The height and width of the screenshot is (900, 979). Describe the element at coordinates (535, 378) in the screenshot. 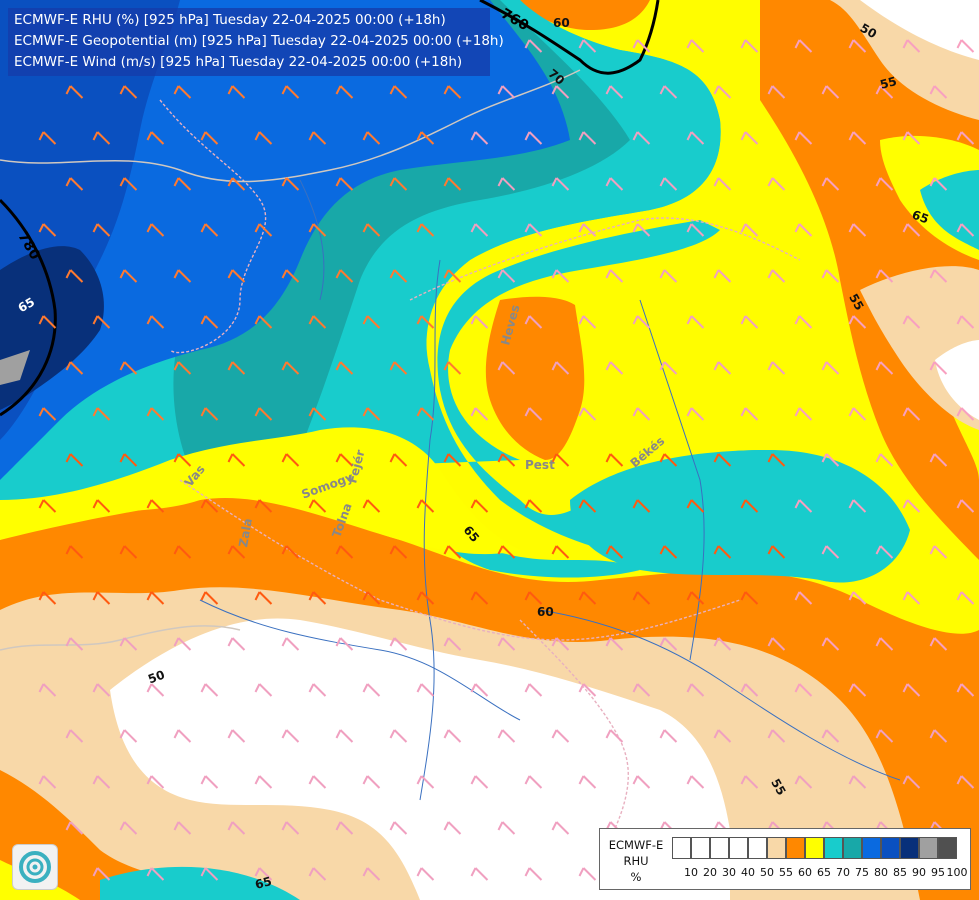

I see `rhu-area-60-heves` at that location.